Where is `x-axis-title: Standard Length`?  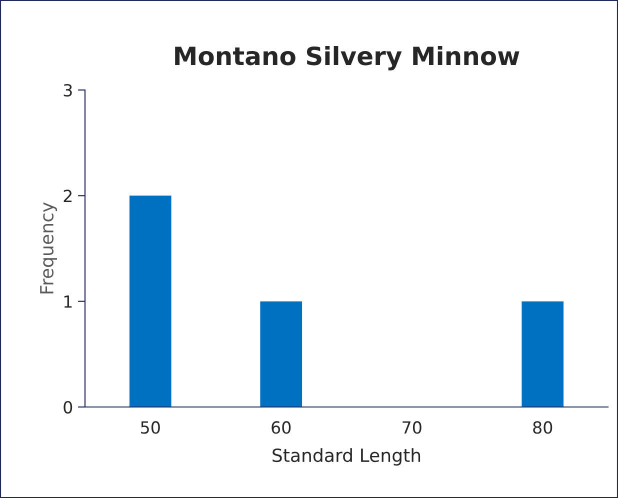 x-axis-title: Standard Length is located at coordinates (346, 457).